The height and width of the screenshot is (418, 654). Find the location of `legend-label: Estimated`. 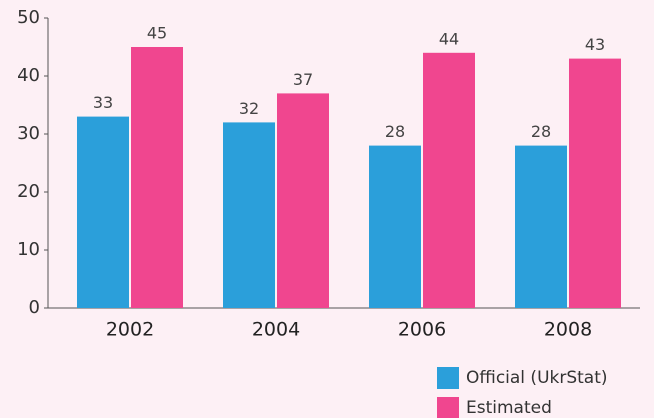

legend-label: Estimated is located at coordinates (509, 408).